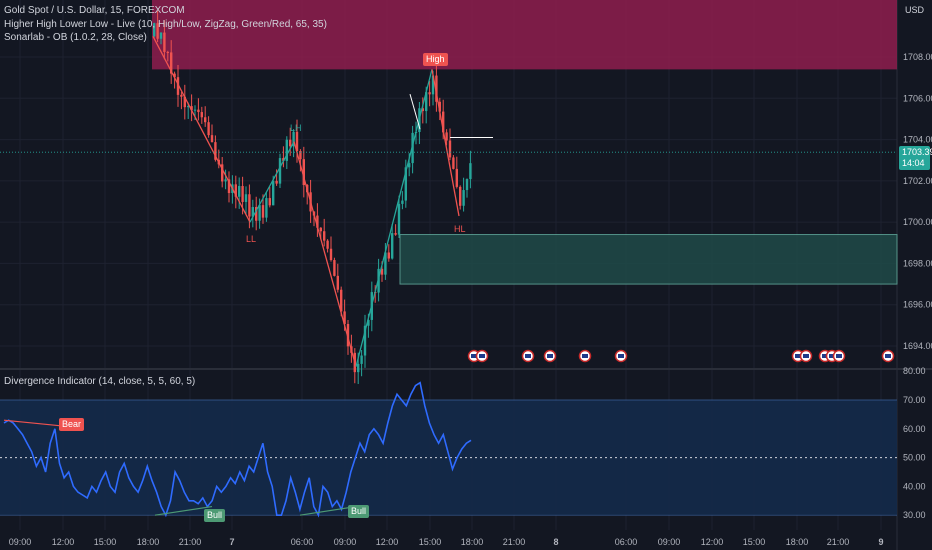 The height and width of the screenshot is (550, 932). Describe the element at coordinates (231, 542) in the screenshot. I see `time-tick-label: 7` at that location.